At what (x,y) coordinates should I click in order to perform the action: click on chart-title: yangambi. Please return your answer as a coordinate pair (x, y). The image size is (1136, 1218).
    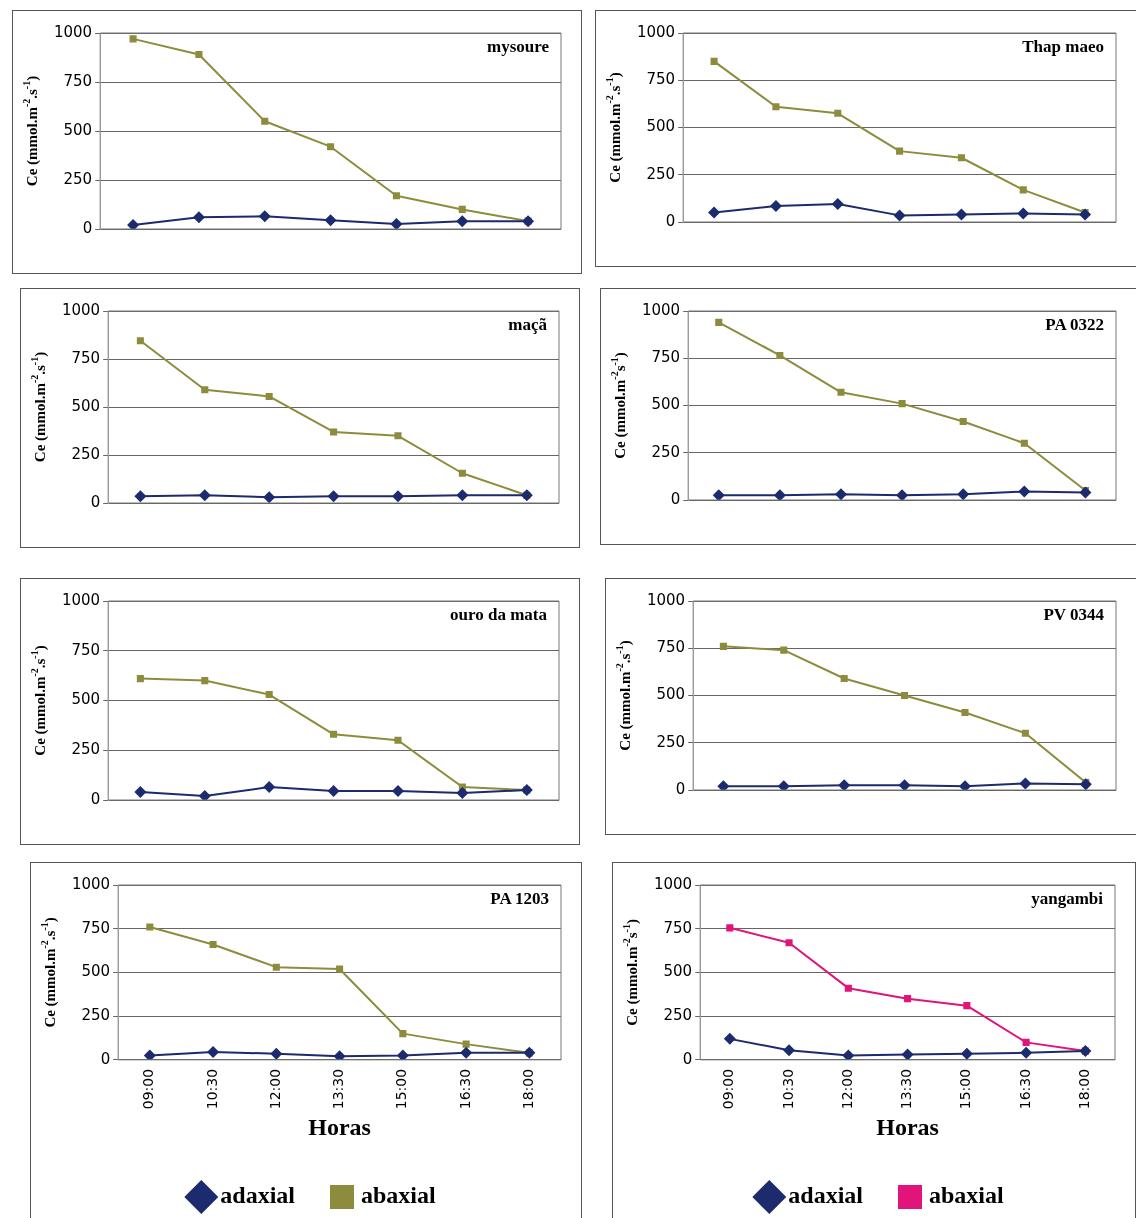
    Looking at the image, I should click on (1067, 898).